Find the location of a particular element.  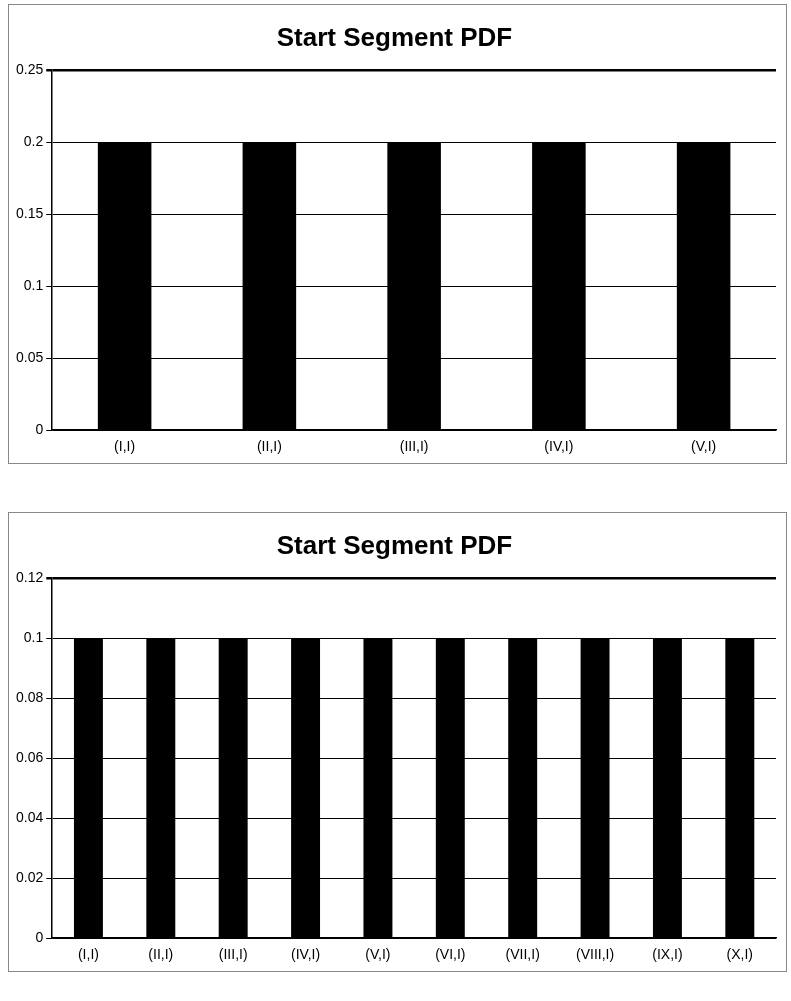

y-tick-label: 0.02 is located at coordinates (30, 877).